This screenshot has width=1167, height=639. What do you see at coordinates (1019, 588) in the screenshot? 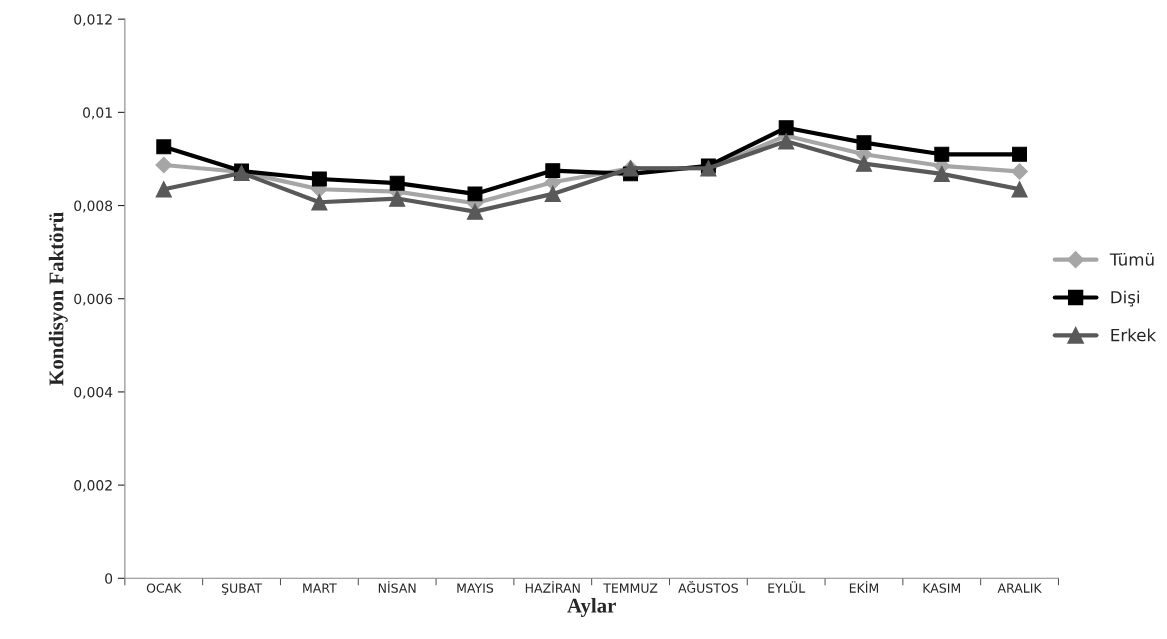
I see `x-tick-label: ARALIK` at bounding box center [1019, 588].